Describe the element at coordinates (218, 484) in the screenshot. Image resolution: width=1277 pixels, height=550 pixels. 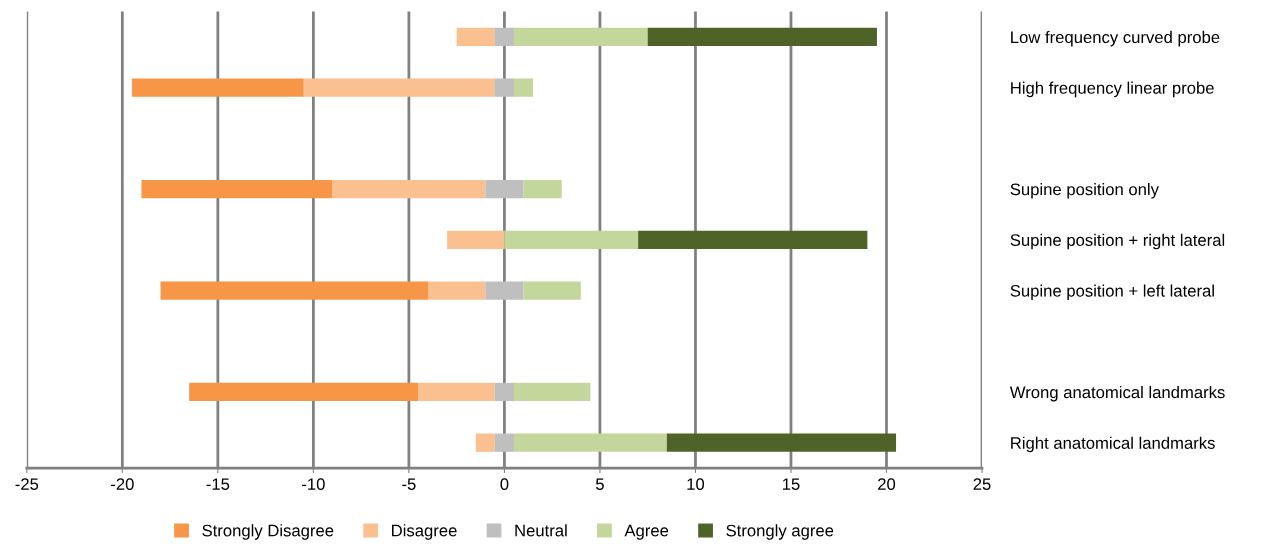
I see `x-tick-label: -15` at that location.